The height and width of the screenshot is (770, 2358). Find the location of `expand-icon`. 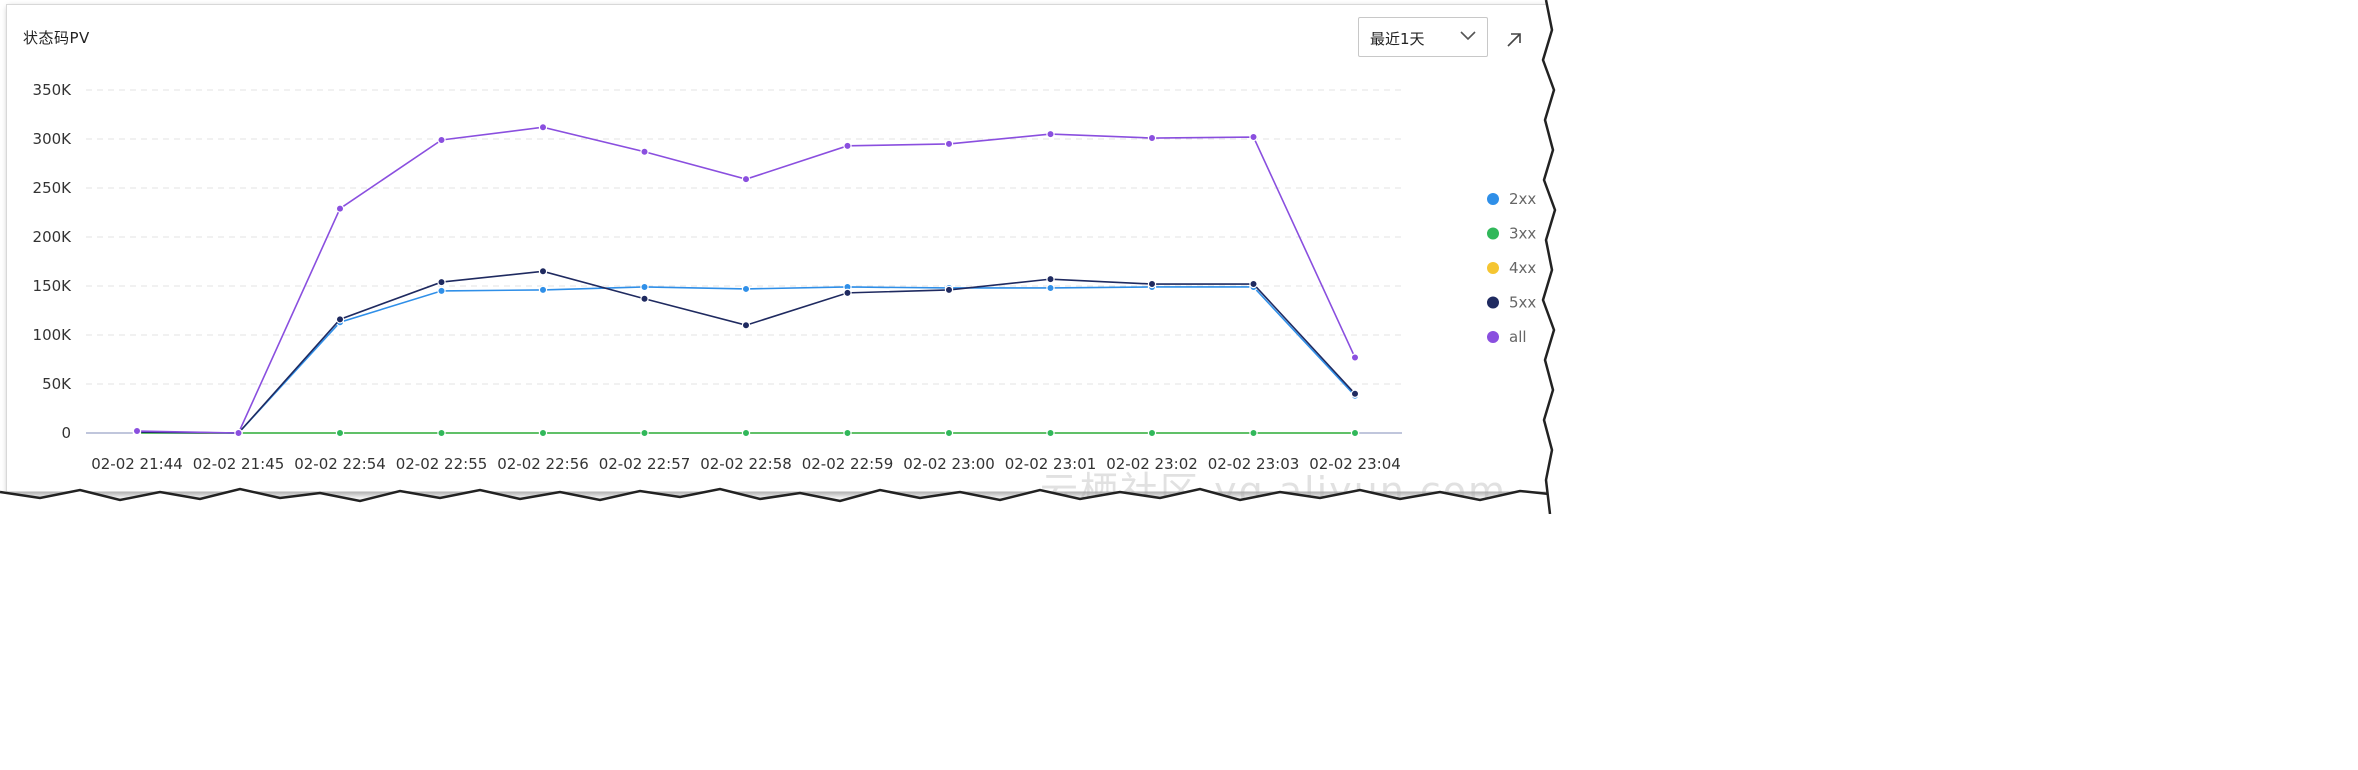

expand-icon is located at coordinates (1514, 40).